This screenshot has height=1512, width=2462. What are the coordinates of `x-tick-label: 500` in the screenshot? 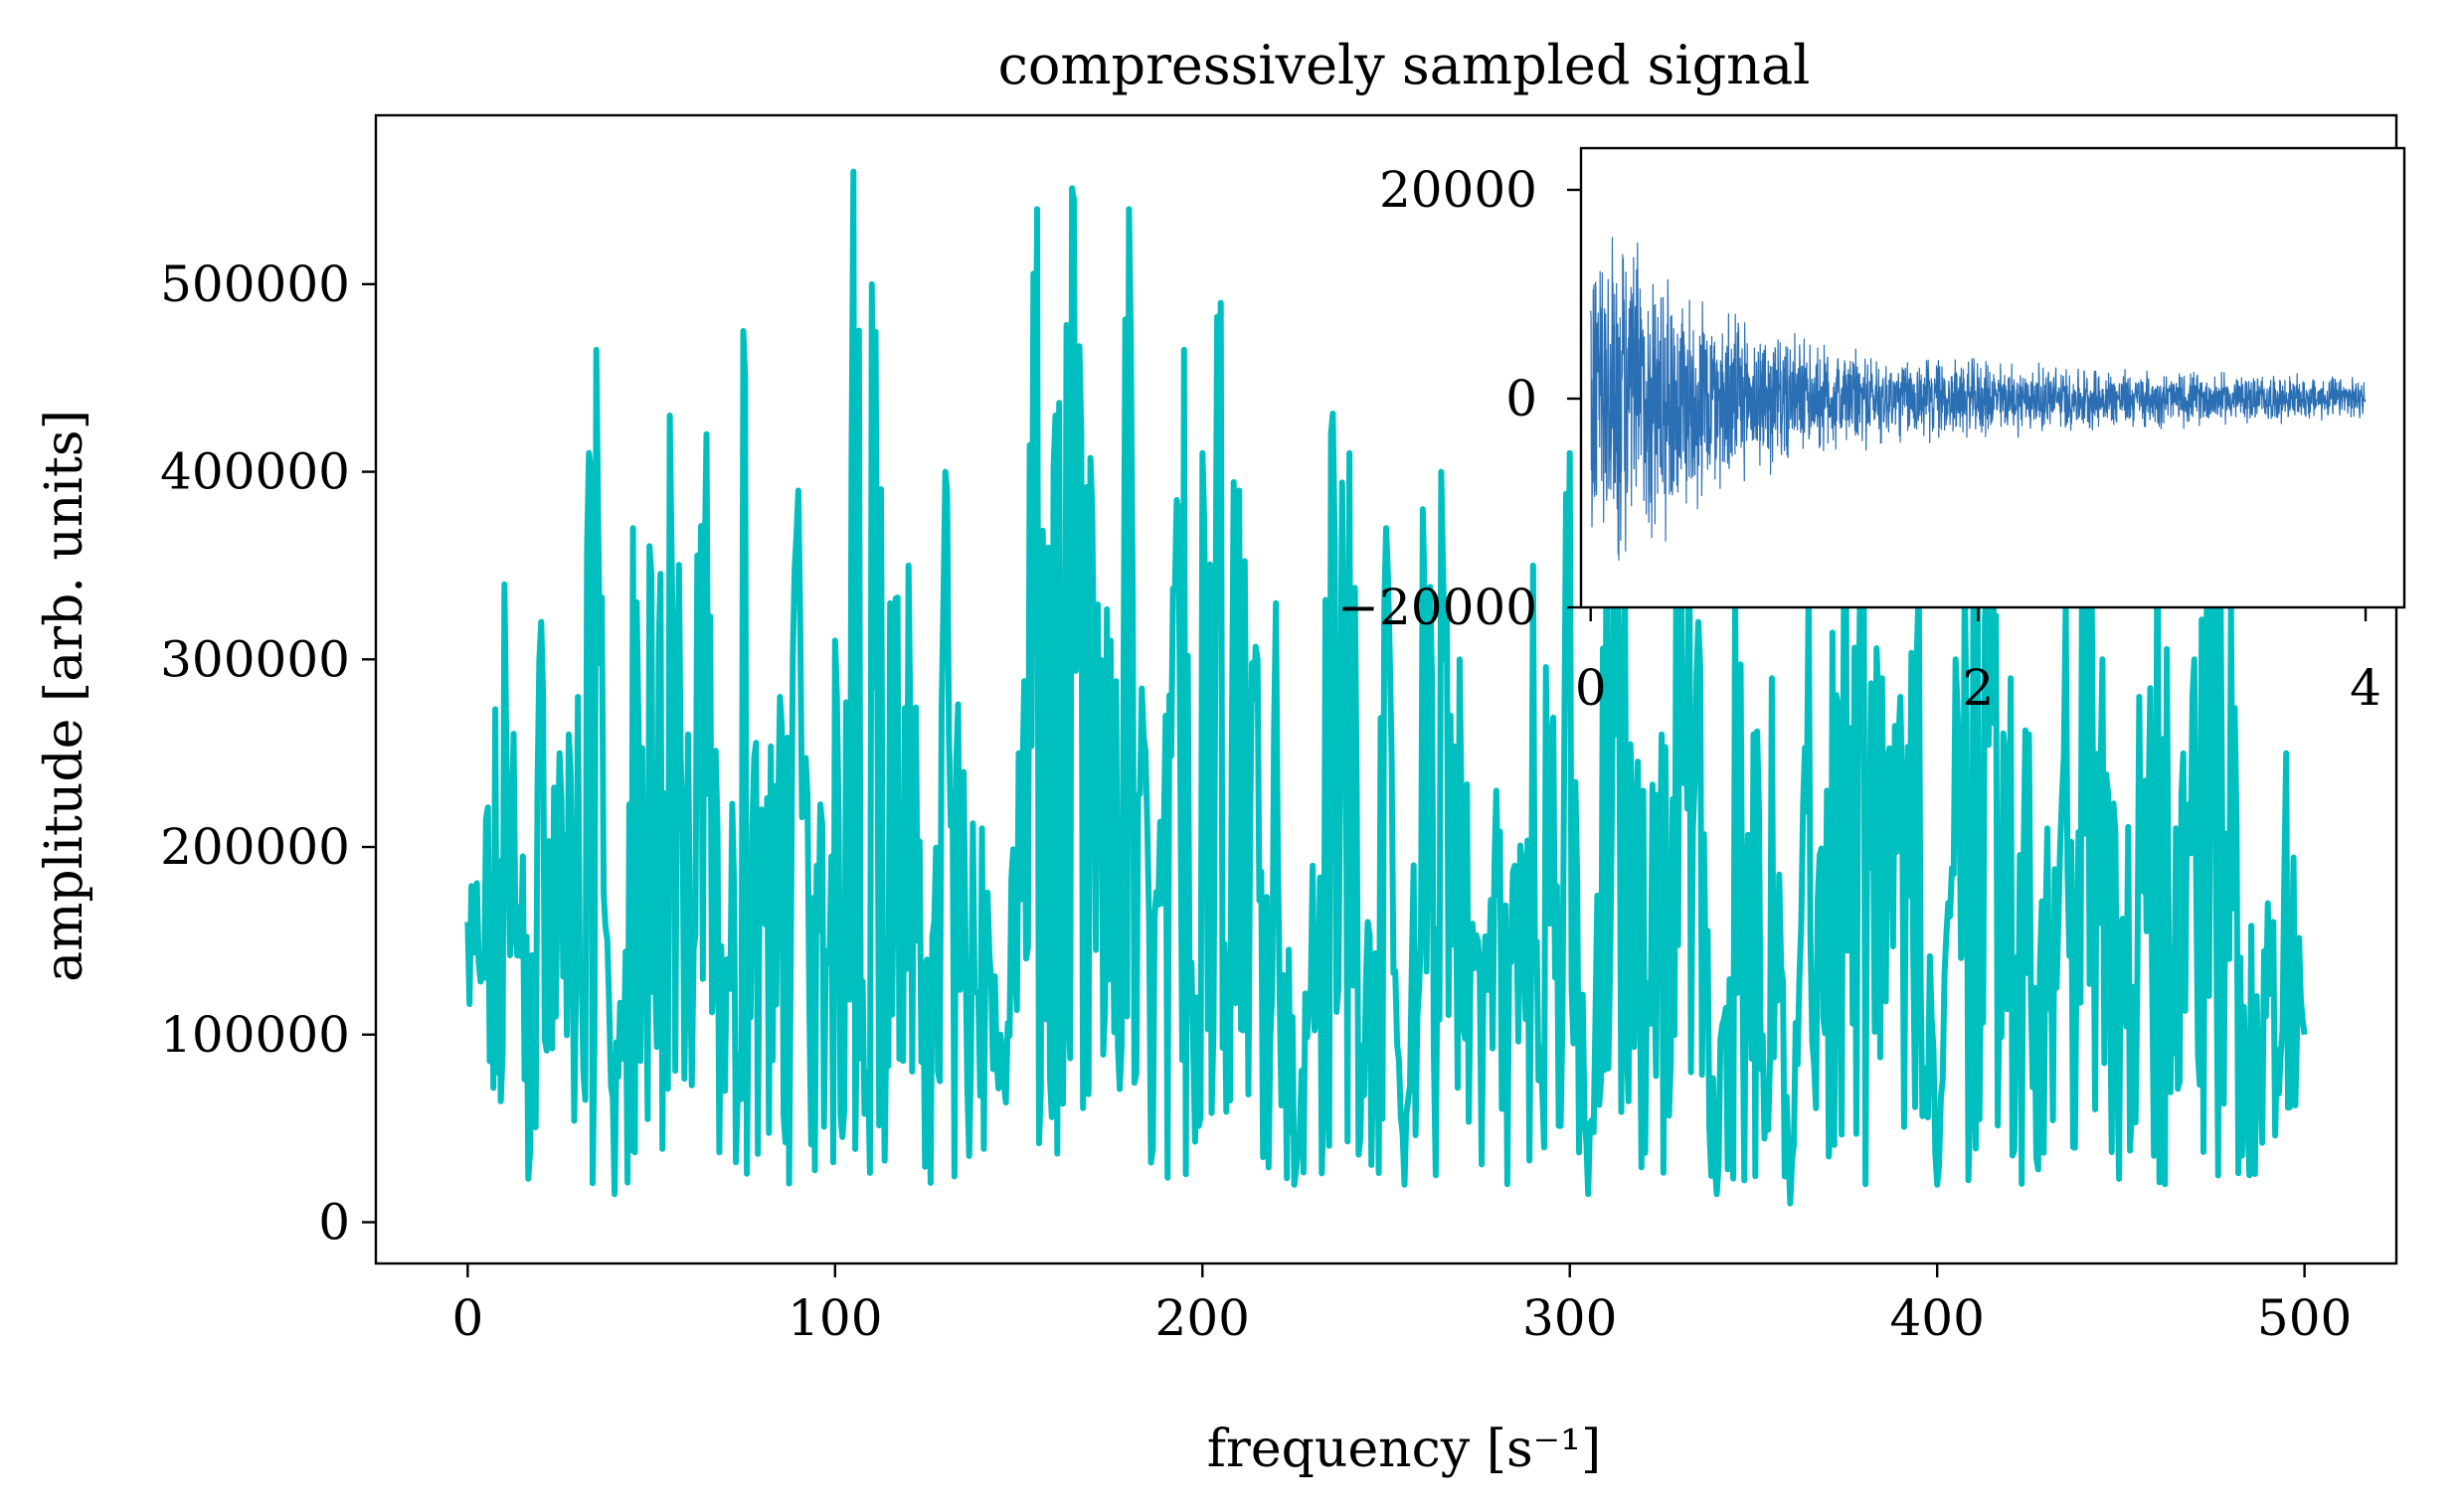 It's located at (2304, 1318).